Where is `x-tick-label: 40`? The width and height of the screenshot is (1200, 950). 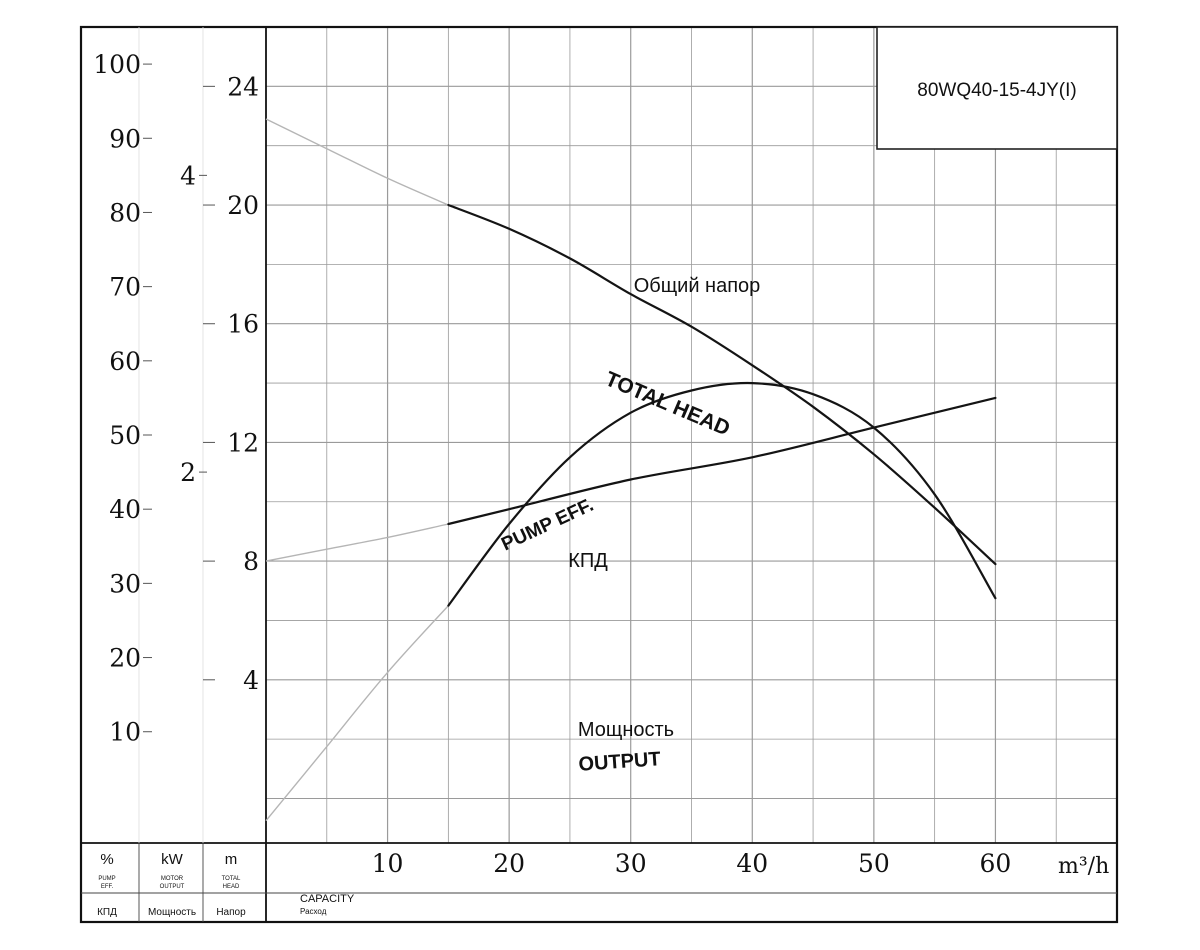 x-tick-label: 40 is located at coordinates (752, 863).